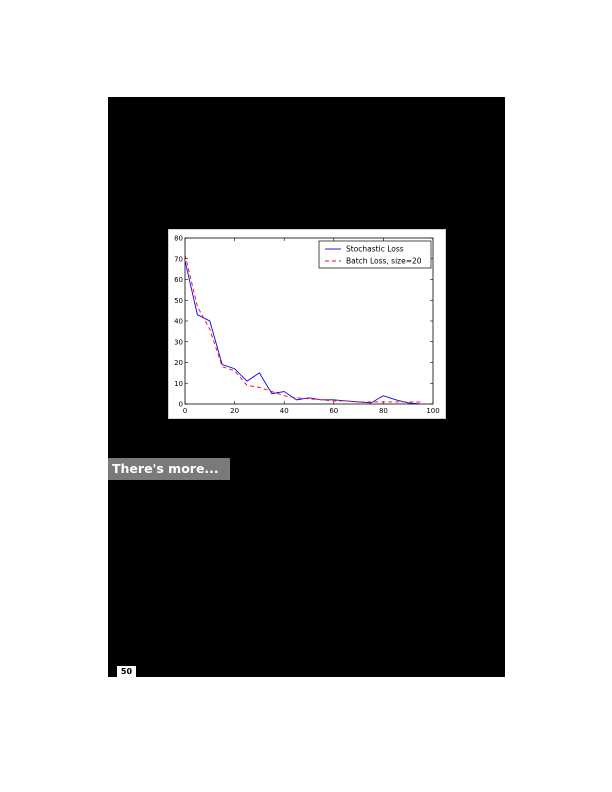 This screenshot has width=612, height=792. I want to click on page-number: 50, so click(126, 671).